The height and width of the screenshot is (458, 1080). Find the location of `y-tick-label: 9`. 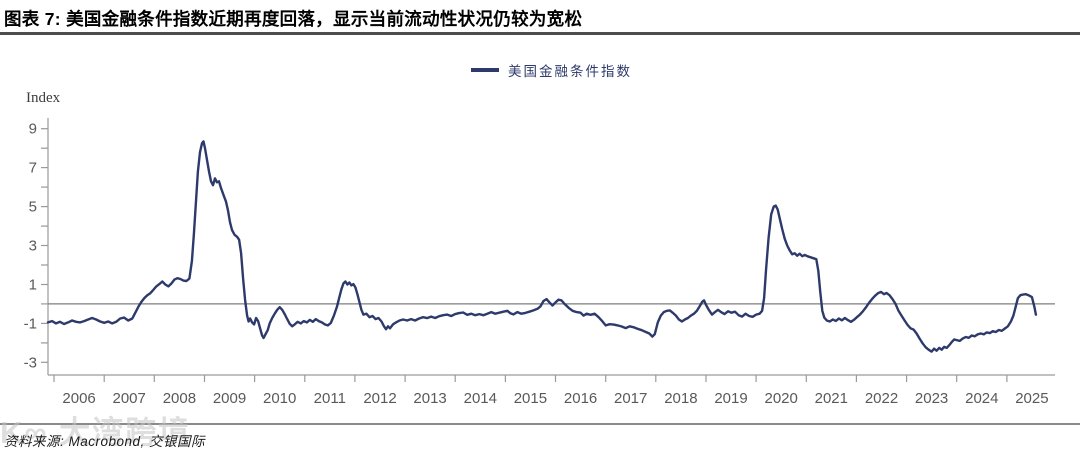

y-tick-label: 9 is located at coordinates (33, 129).